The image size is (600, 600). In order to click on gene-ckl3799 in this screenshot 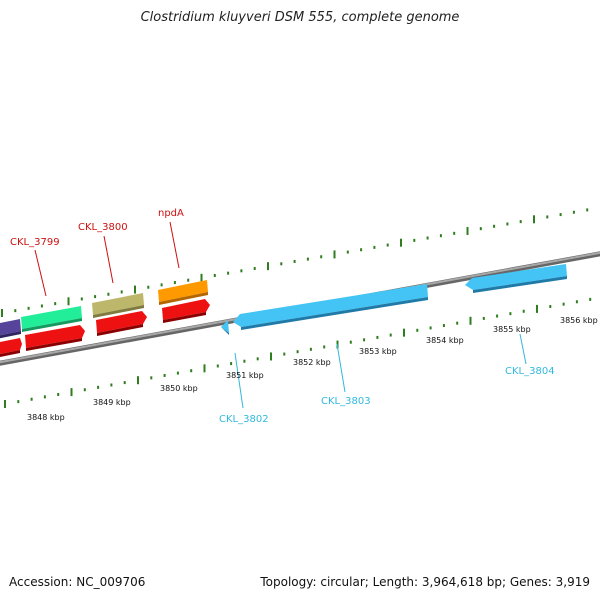, I will do `click(51, 319)`.